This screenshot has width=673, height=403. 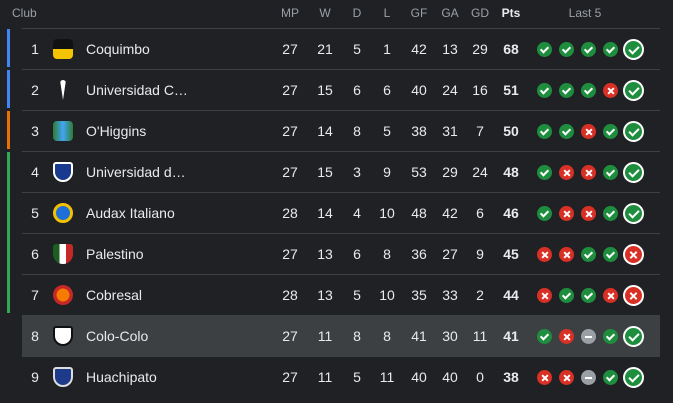 What do you see at coordinates (114, 295) in the screenshot?
I see `club-name: Cobresal` at bounding box center [114, 295].